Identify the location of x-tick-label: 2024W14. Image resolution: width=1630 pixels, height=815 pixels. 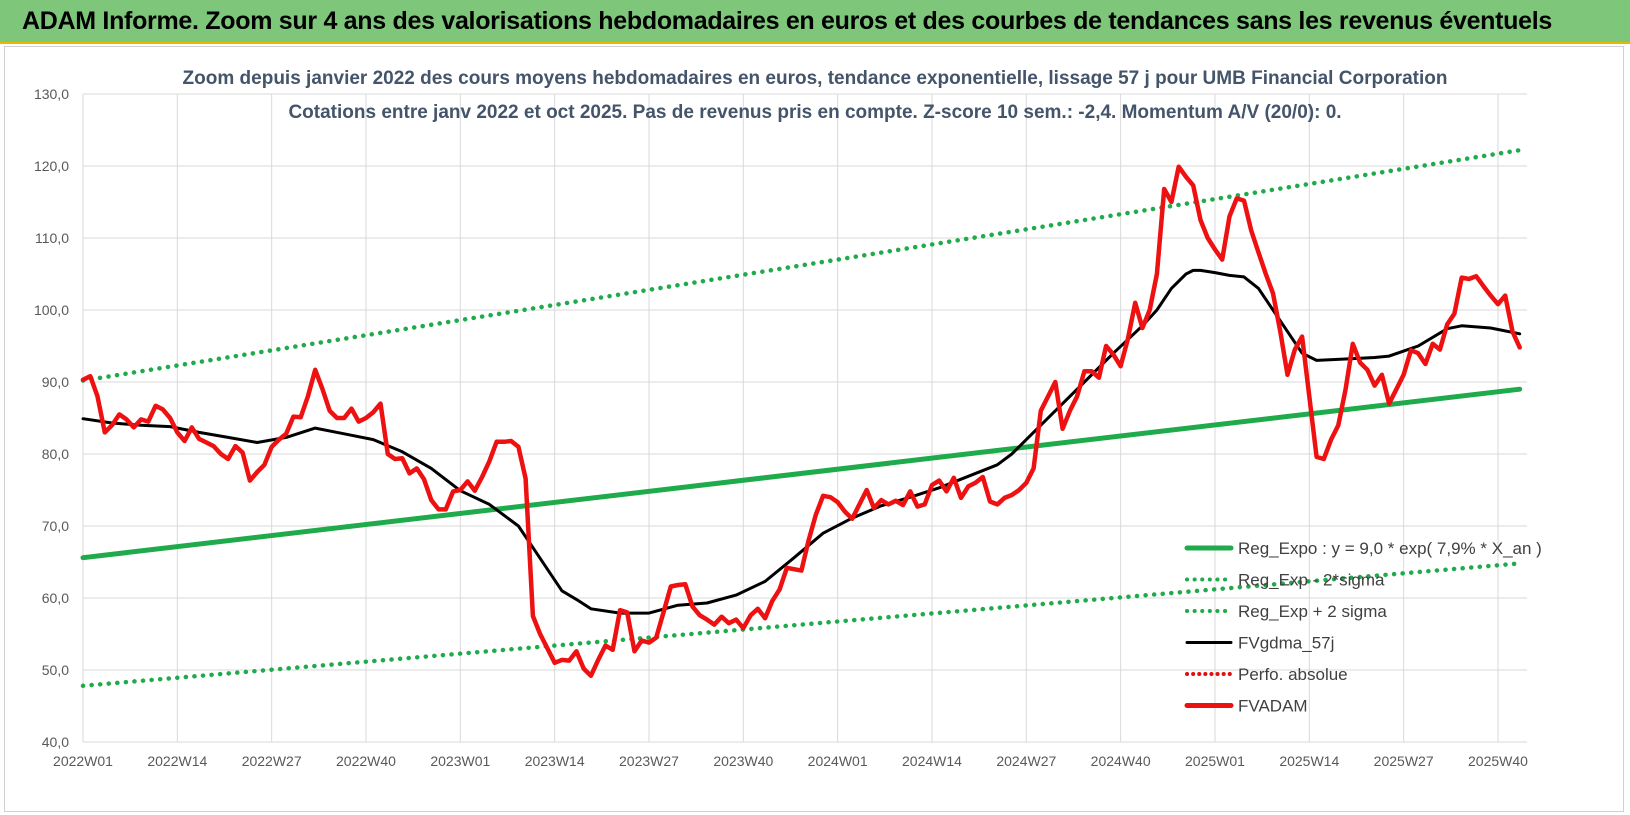
(932, 761).